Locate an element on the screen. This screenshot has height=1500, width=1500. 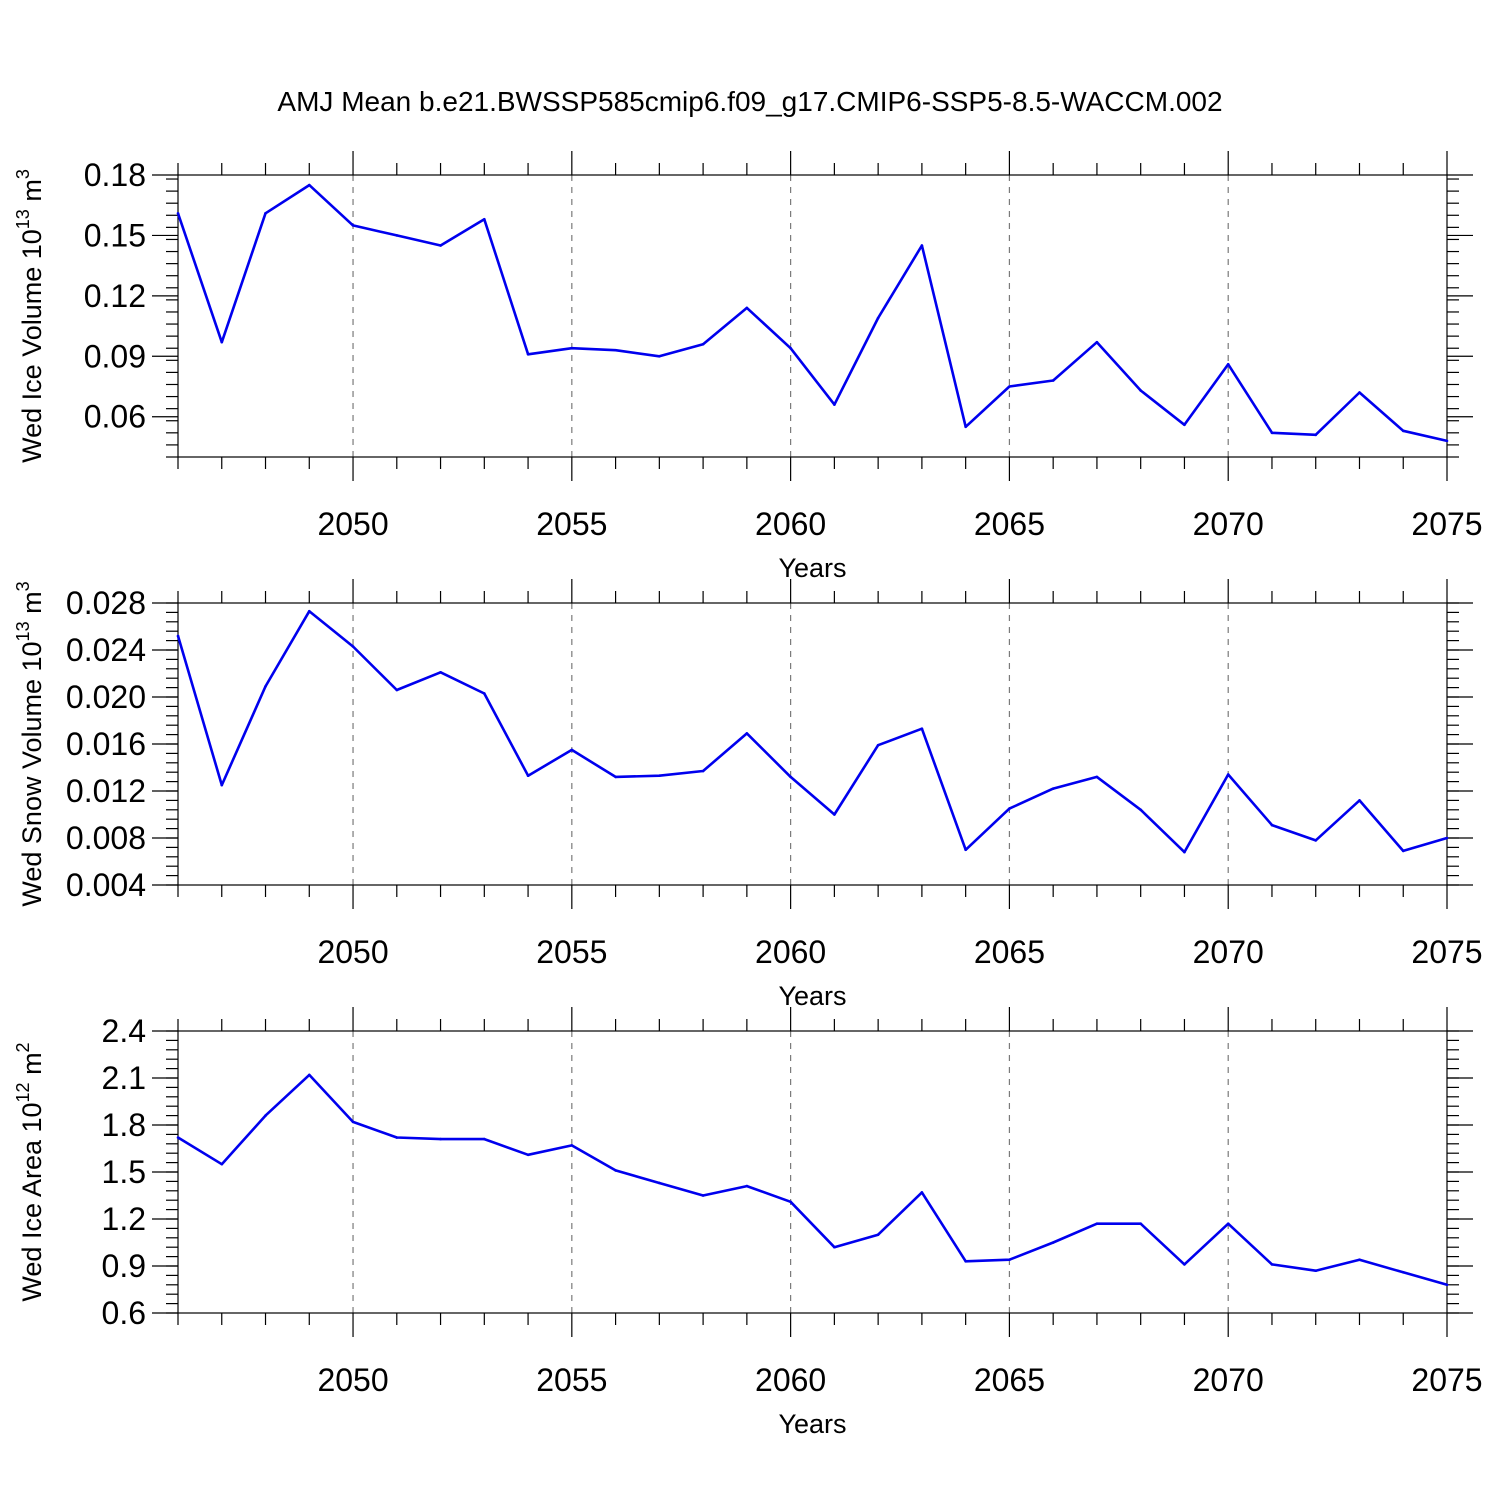
y-axis-label-unit-exponent: 3 is located at coordinates (23, 586).